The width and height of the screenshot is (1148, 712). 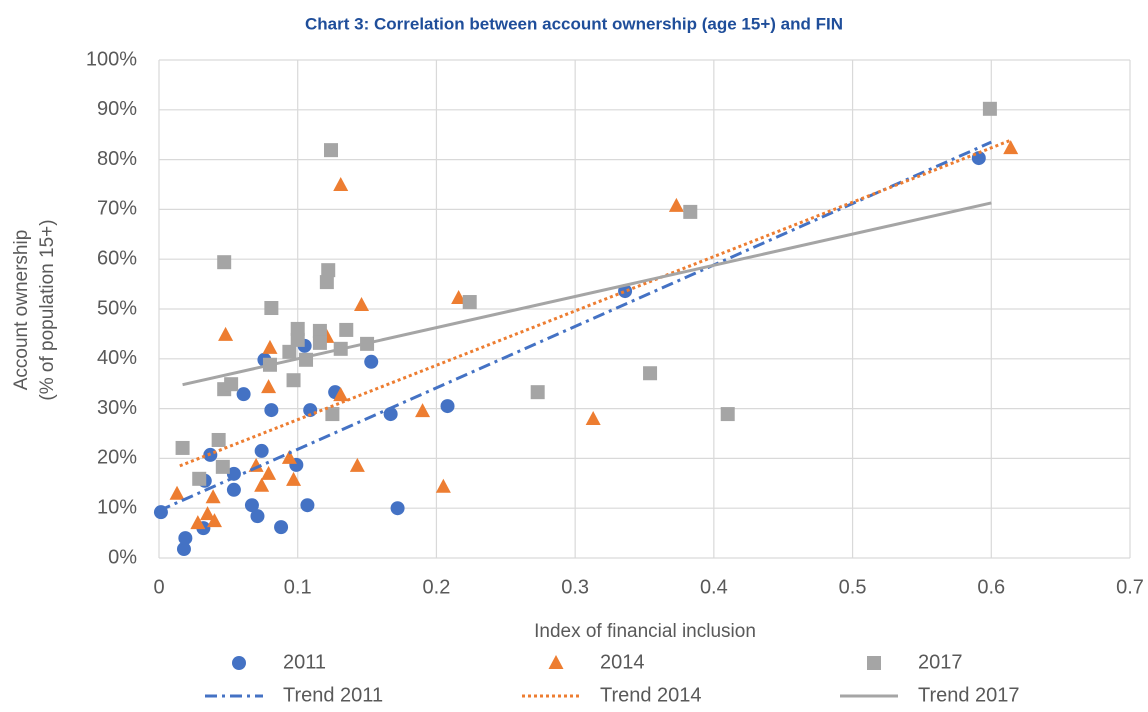 What do you see at coordinates (117, 308) in the screenshot?
I see `y-tick-label: 50%` at bounding box center [117, 308].